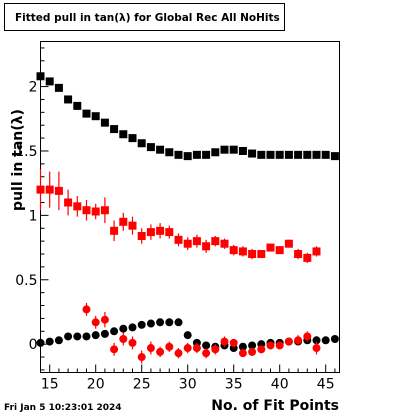 The height and width of the screenshot is (414, 400). I want to click on x-tick-label: 15, so click(50, 385).